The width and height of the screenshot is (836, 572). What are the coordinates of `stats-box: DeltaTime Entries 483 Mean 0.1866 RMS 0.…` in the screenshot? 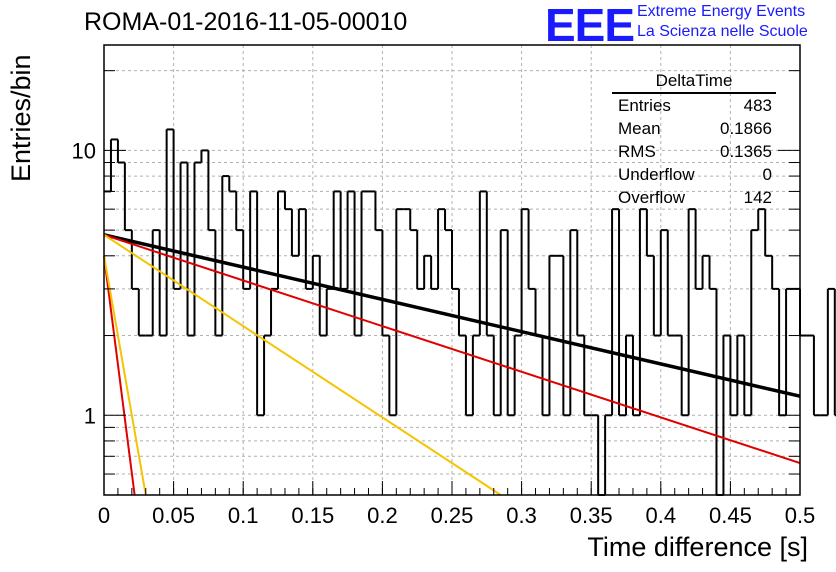 It's located at (694, 139).